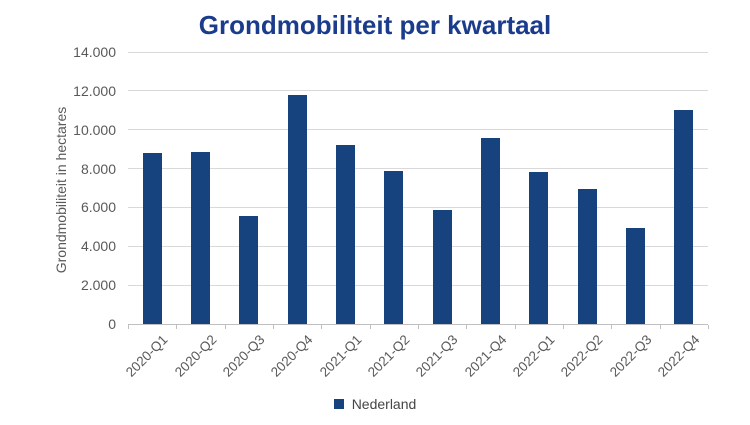 Image resolution: width=750 pixels, height=425 pixels. I want to click on bar-2022-Q4, so click(684, 217).